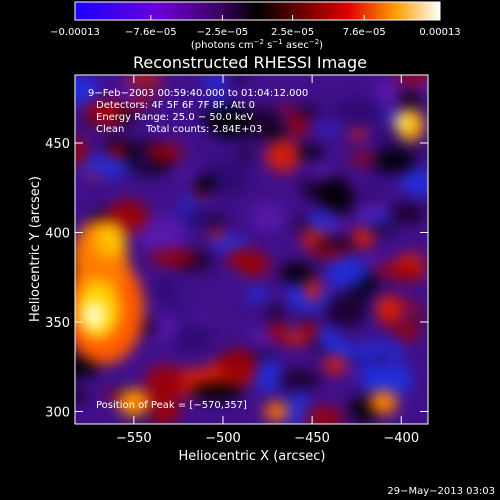 The width and height of the screenshot is (500, 500). What do you see at coordinates (257, 44) in the screenshot?
I see `colorbar-unit: (photons cm−2 s−1 asec−2)` at bounding box center [257, 44].